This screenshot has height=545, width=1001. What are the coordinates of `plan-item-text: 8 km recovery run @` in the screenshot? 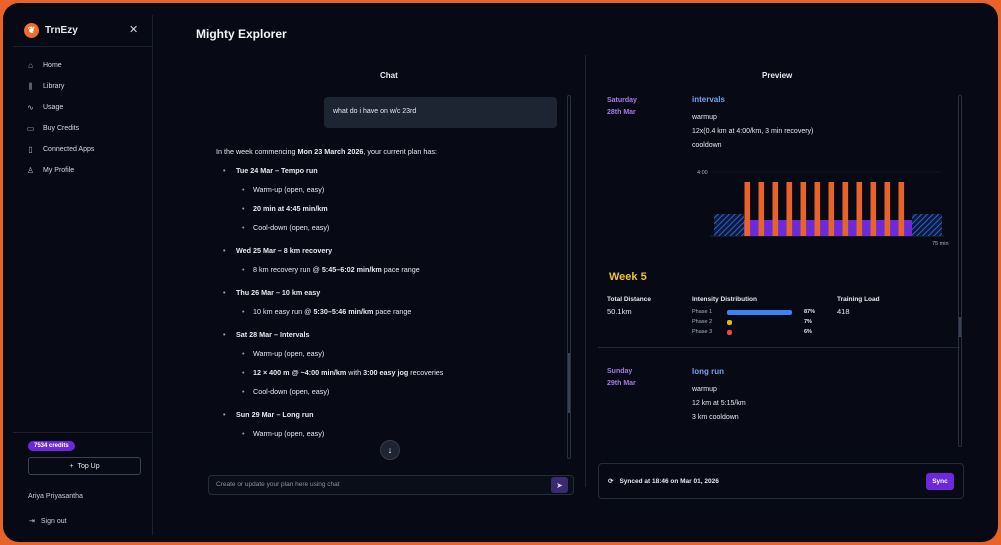 It's located at (287, 269).